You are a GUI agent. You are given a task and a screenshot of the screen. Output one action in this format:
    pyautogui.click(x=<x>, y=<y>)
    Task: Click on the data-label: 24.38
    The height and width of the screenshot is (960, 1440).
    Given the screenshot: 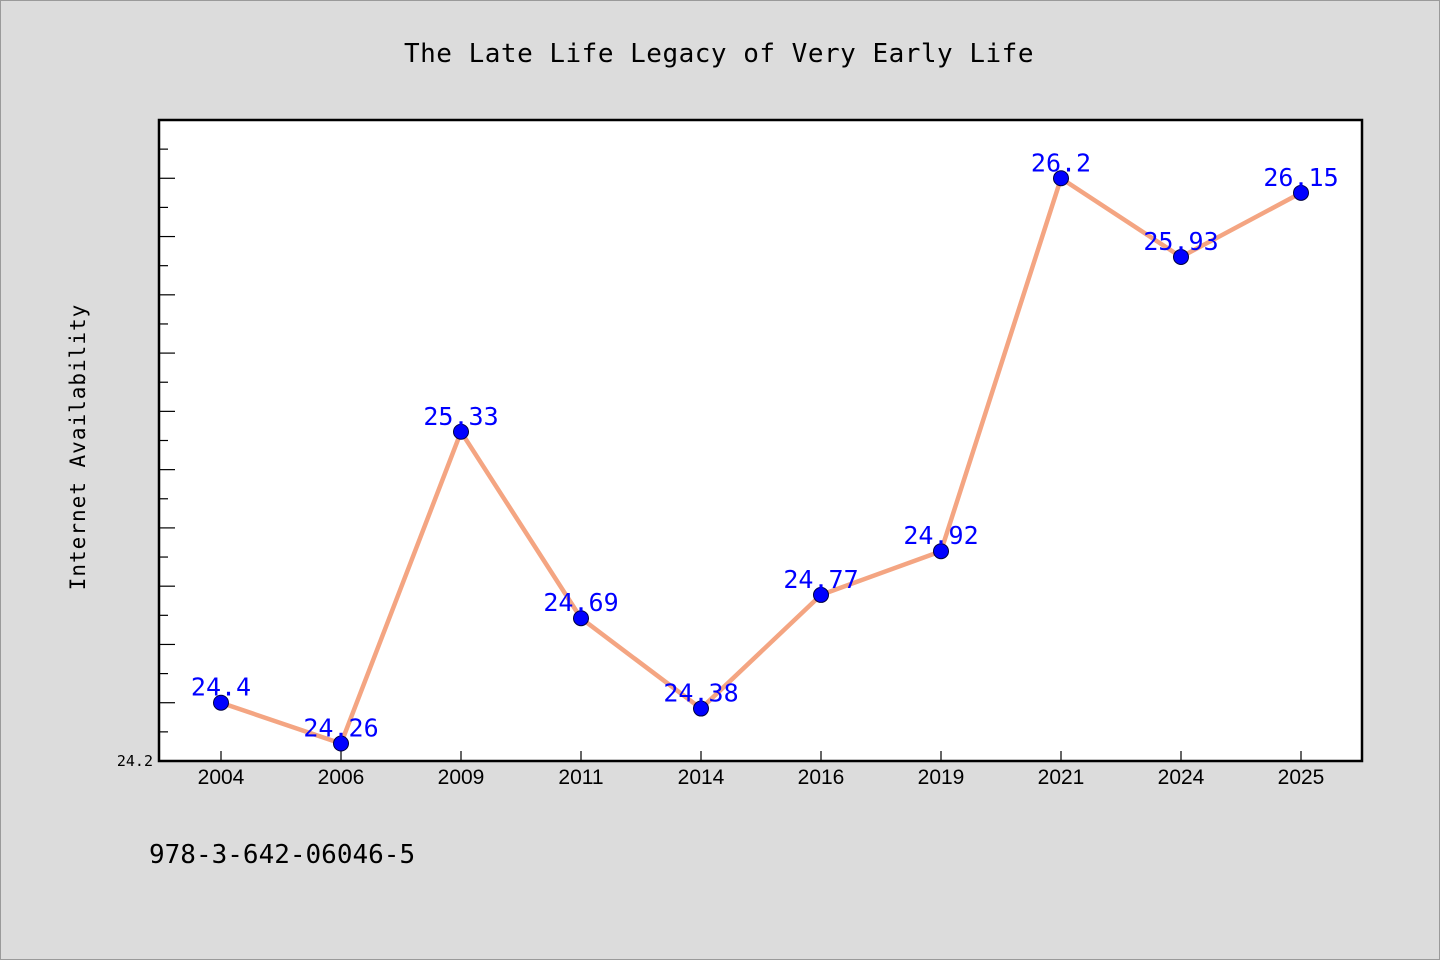 What is the action you would take?
    pyautogui.click(x=700, y=693)
    